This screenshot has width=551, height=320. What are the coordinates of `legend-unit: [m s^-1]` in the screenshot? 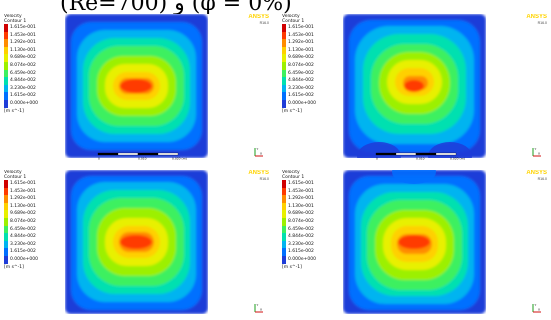 It's located at (14, 111).